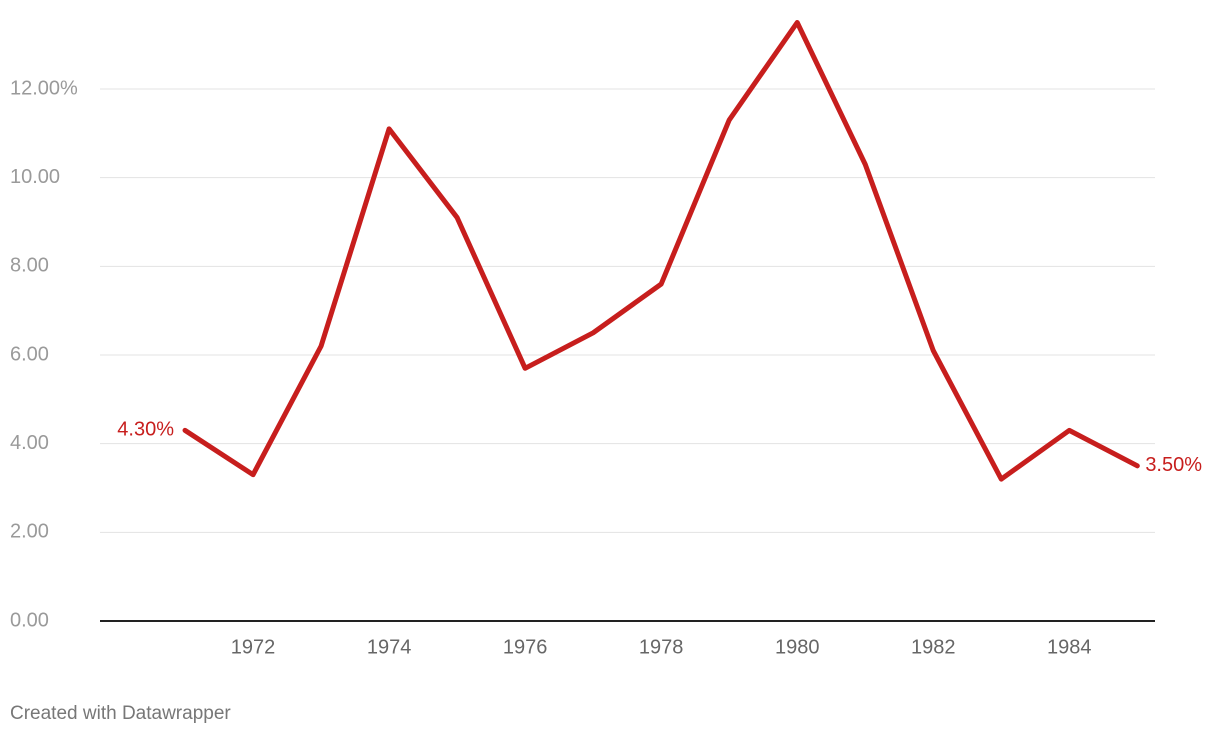 This screenshot has height=738, width=1220. I want to click on x-tick-label: 1976, so click(525, 647).